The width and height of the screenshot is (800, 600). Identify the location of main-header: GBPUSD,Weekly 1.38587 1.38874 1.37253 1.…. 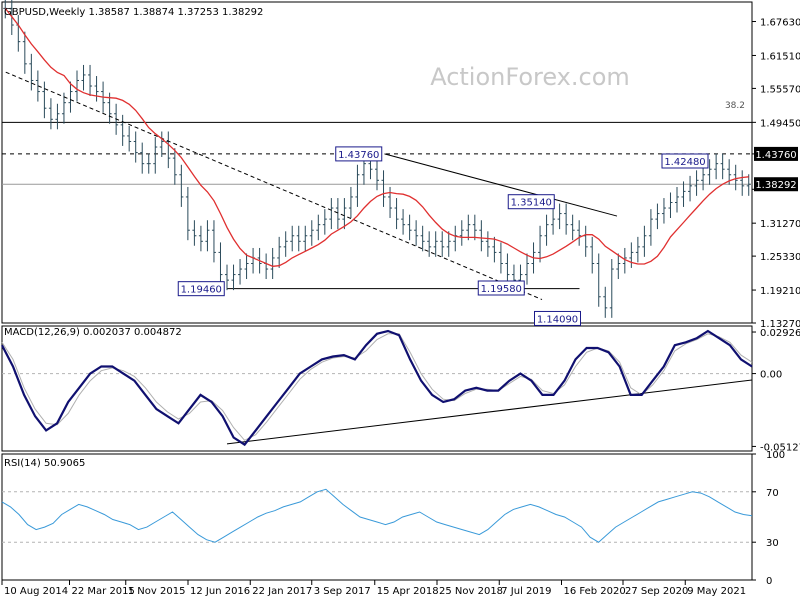
(133, 12).